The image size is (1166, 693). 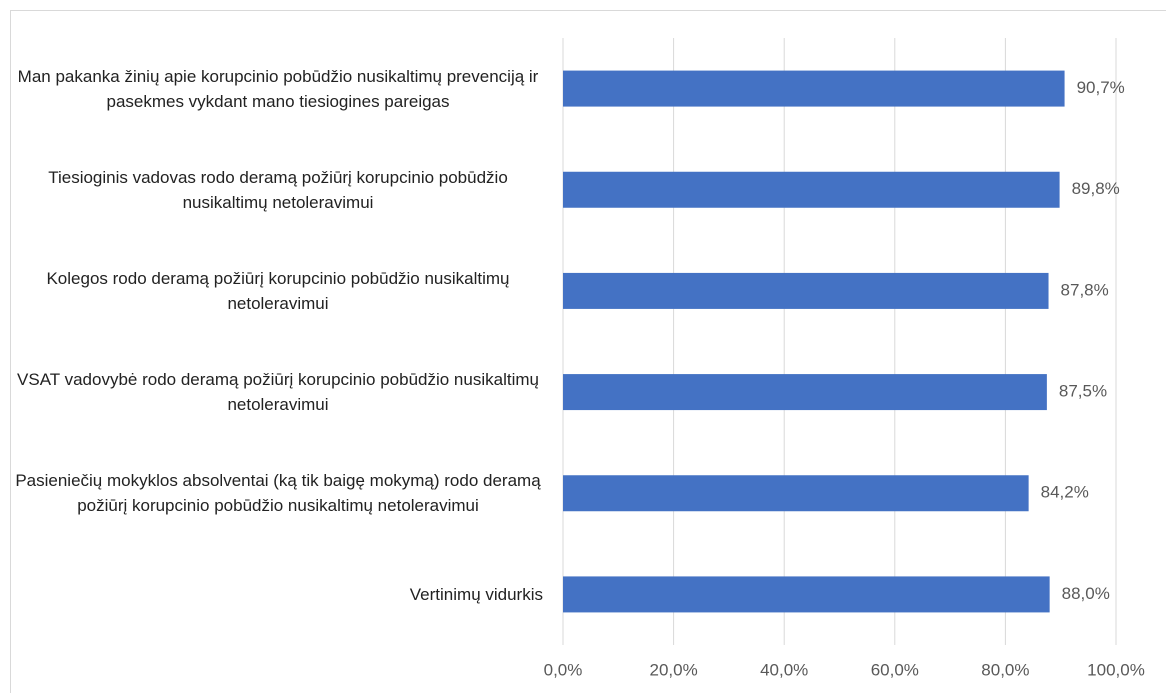 What do you see at coordinates (895, 669) in the screenshot?
I see `x-tick-label: 60,0%` at bounding box center [895, 669].